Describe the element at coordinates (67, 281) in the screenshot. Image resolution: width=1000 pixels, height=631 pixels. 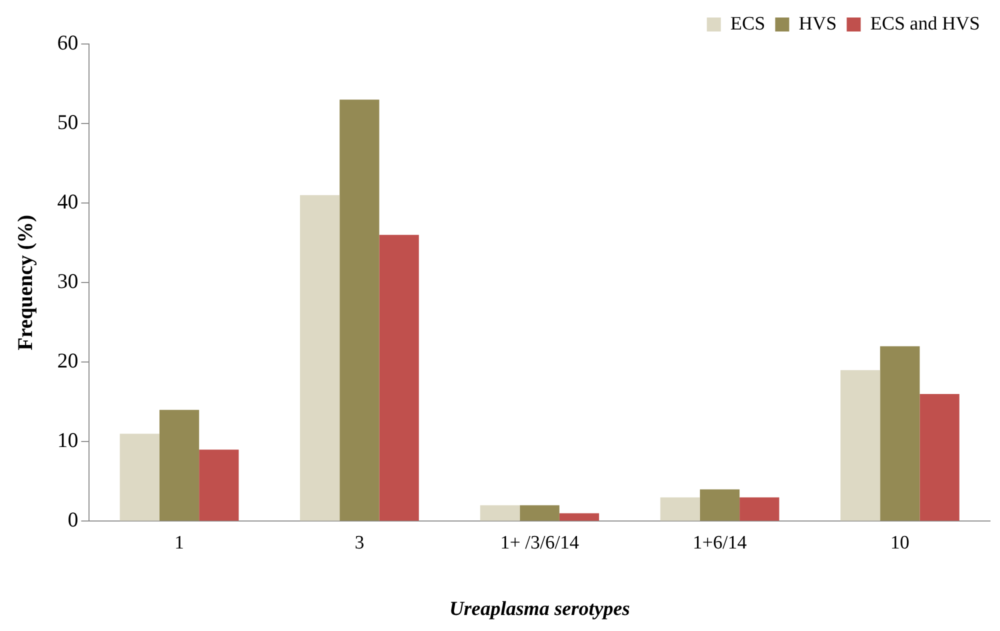
I see `y-tick-label: 30` at that location.